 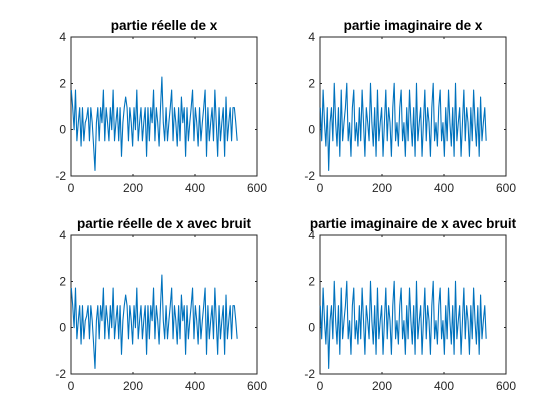 What do you see at coordinates (62, 37) in the screenshot?
I see `real-part-ytick-label: 4` at bounding box center [62, 37].